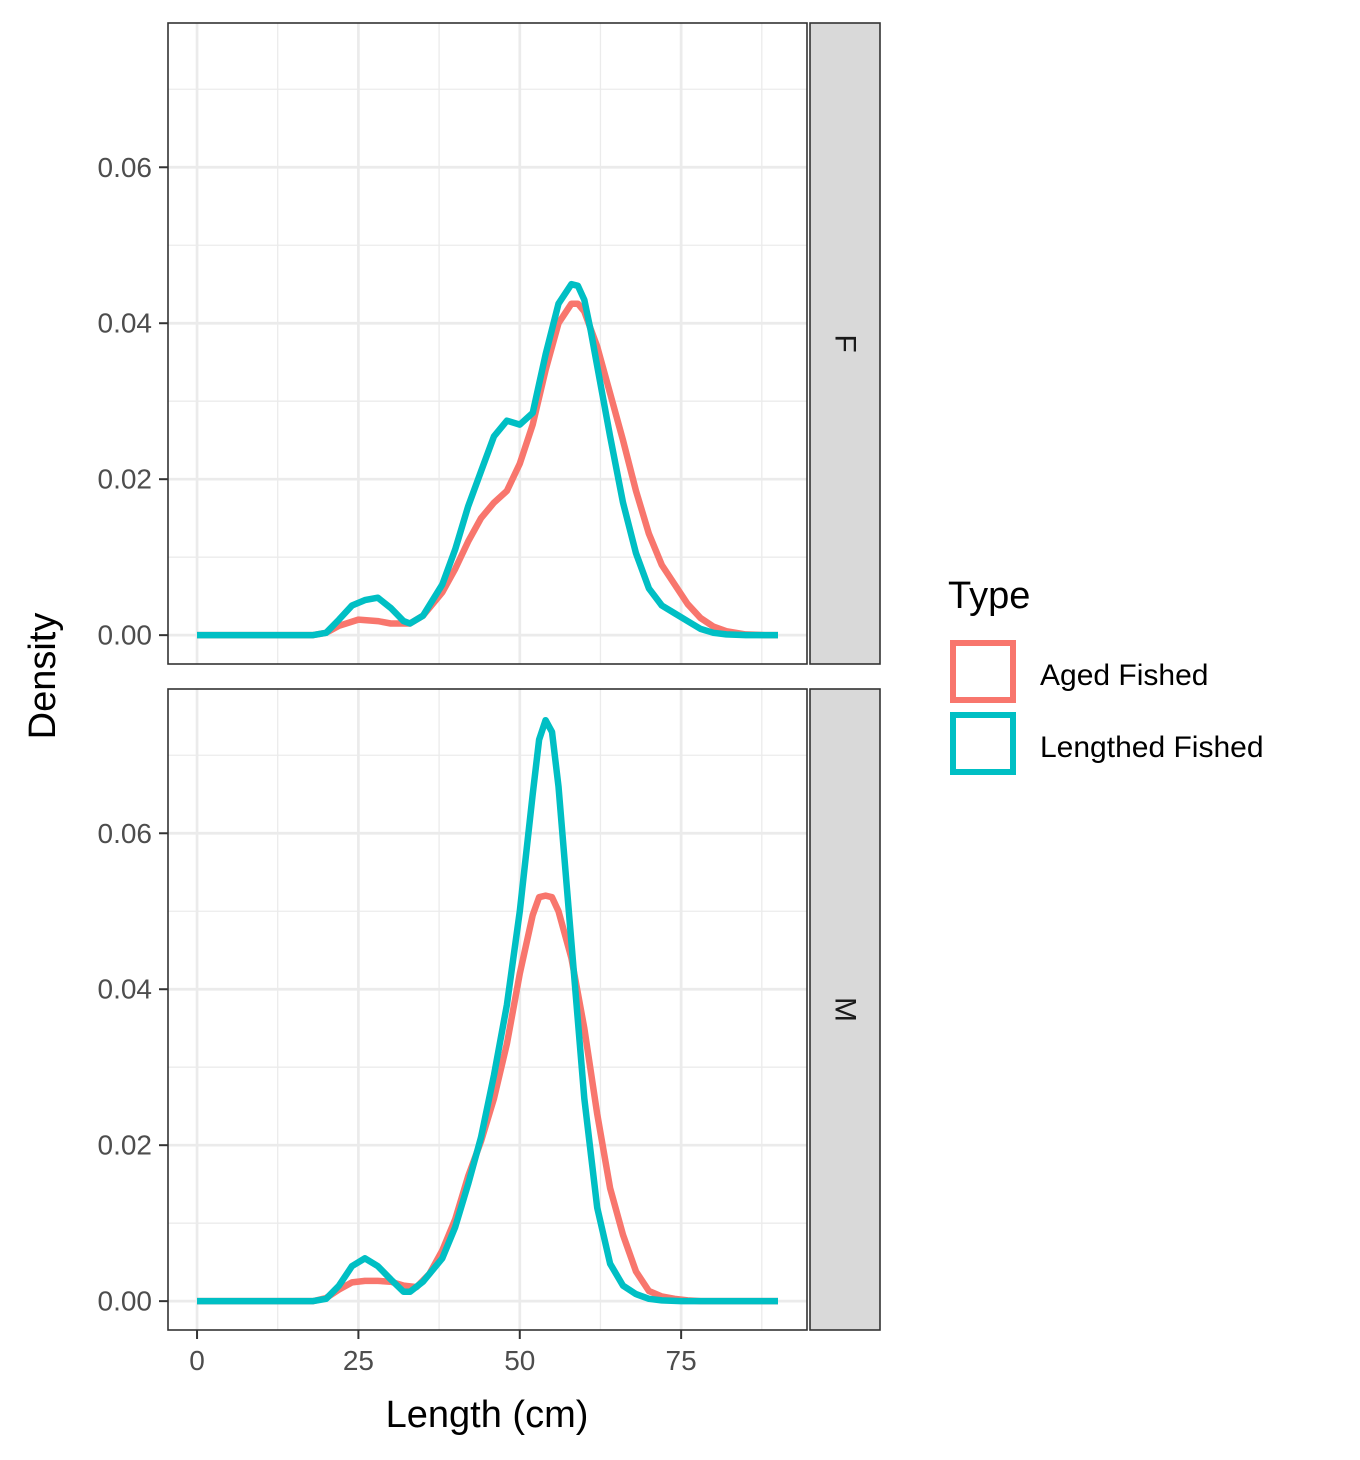 The width and height of the screenshot is (1360, 1460). I want to click on facet-strip-label: M, so click(845, 1009).